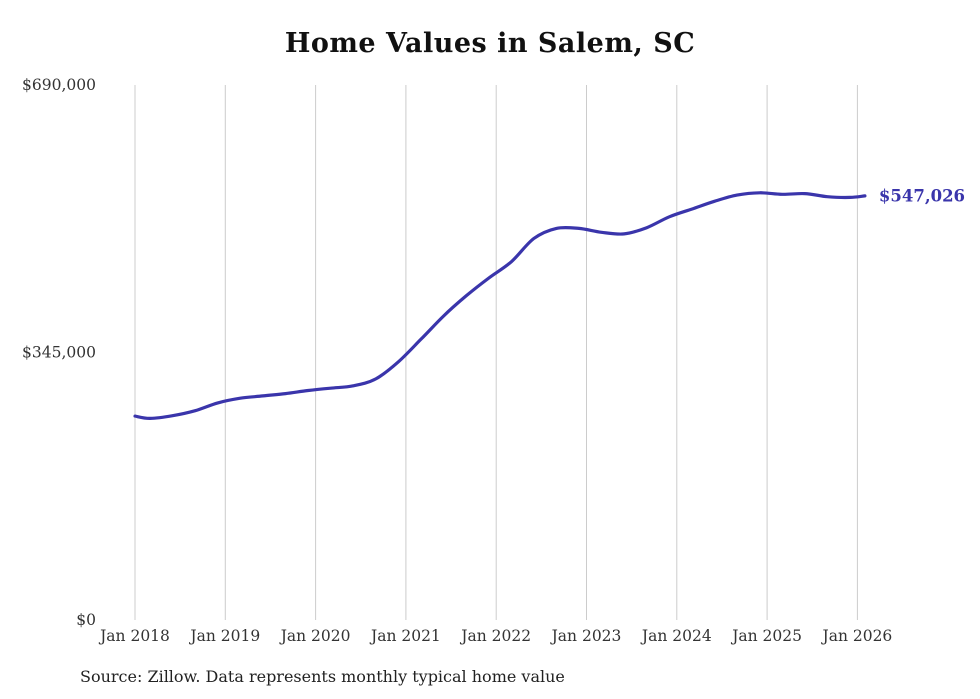 The width and height of the screenshot is (980, 699). I want to click on x-tick-label: Jan 2023, so click(586, 636).